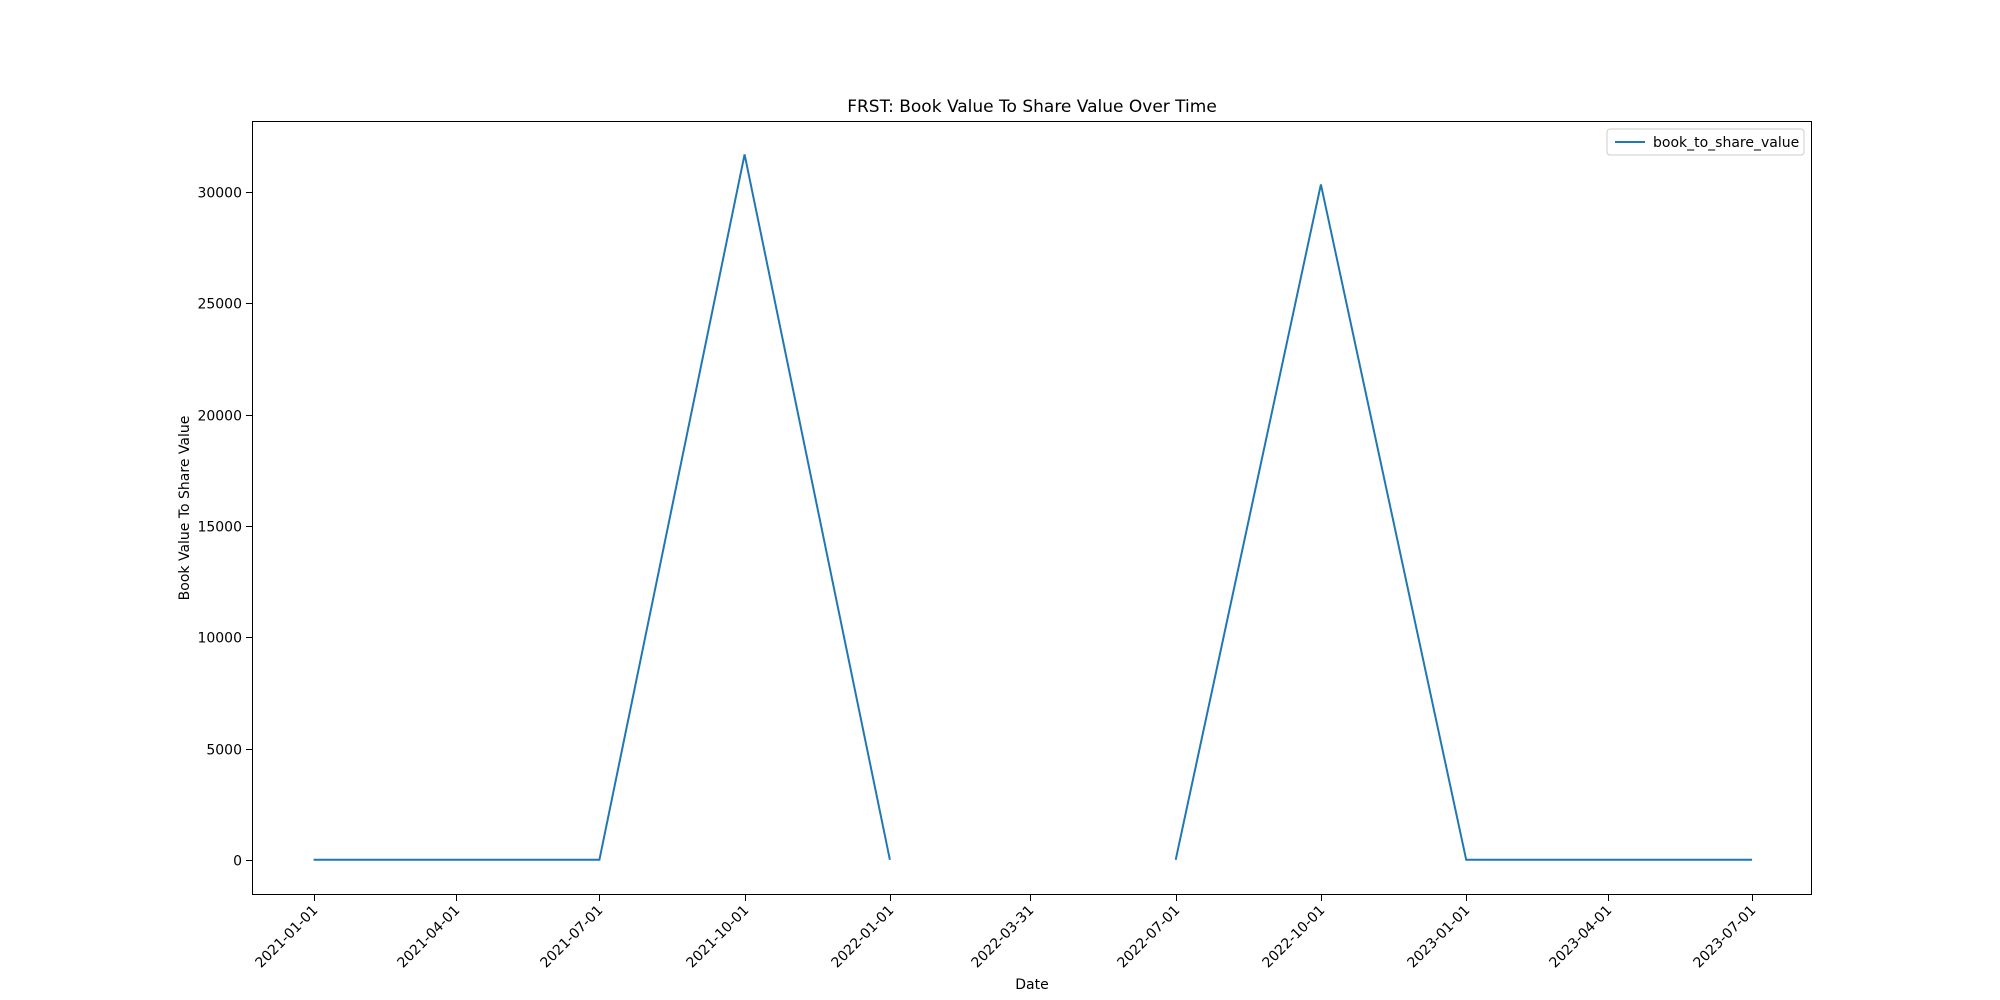  I want to click on x-axis-label: Date, so click(1031, 985).